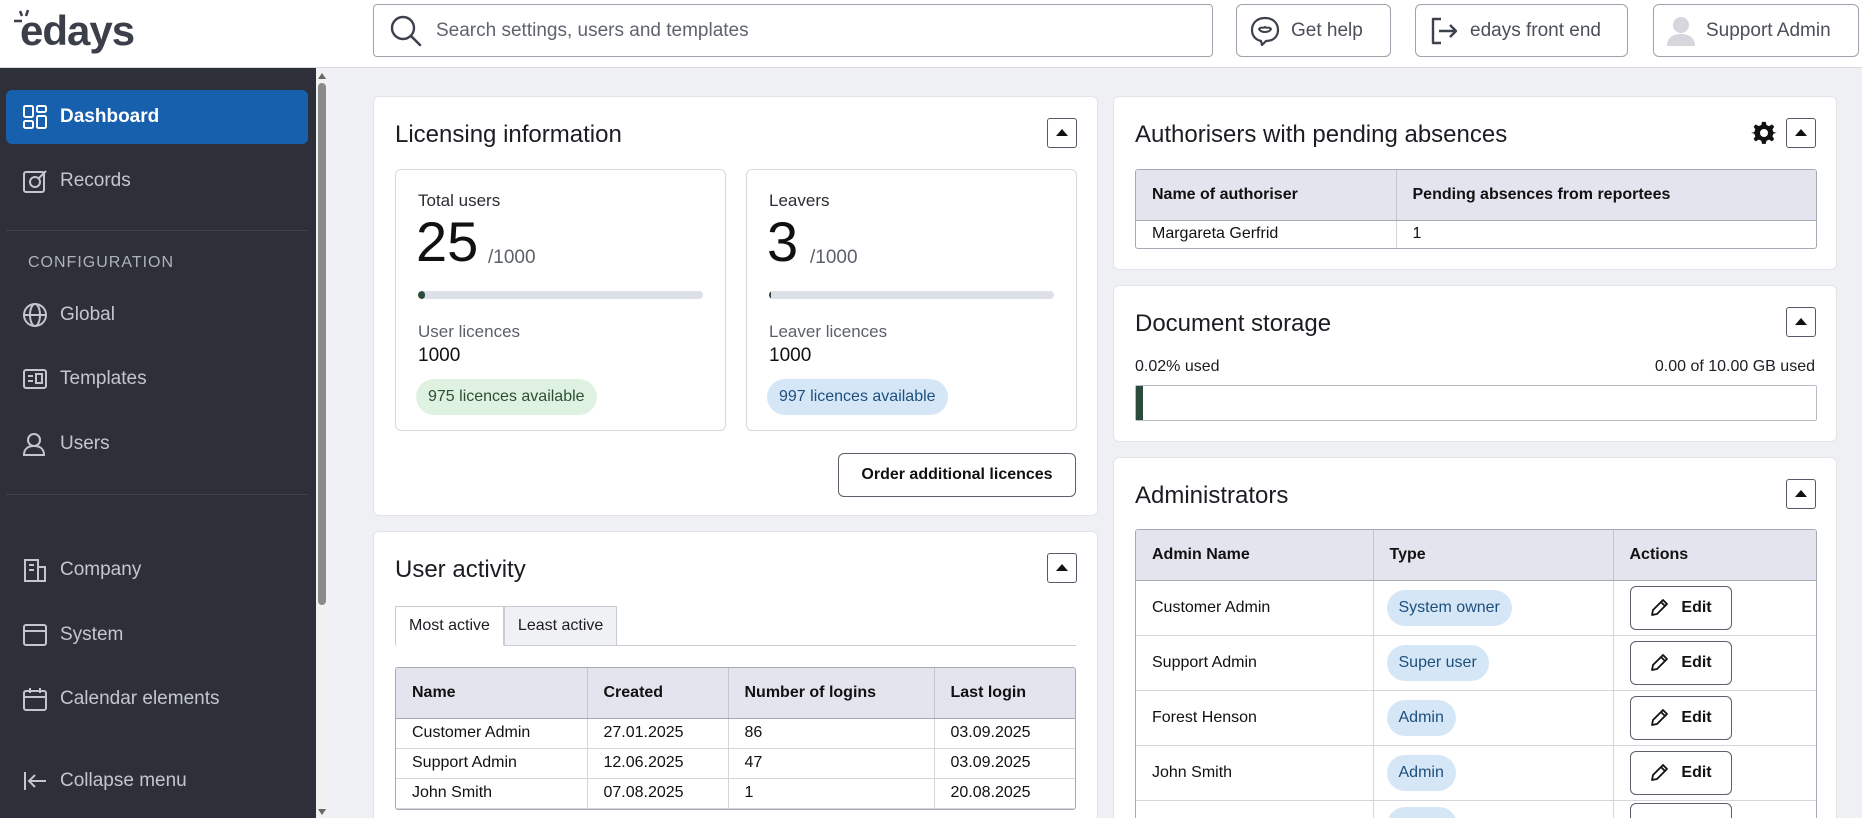  Describe the element at coordinates (911, 295) in the screenshot. I see `leavers-progress` at that location.